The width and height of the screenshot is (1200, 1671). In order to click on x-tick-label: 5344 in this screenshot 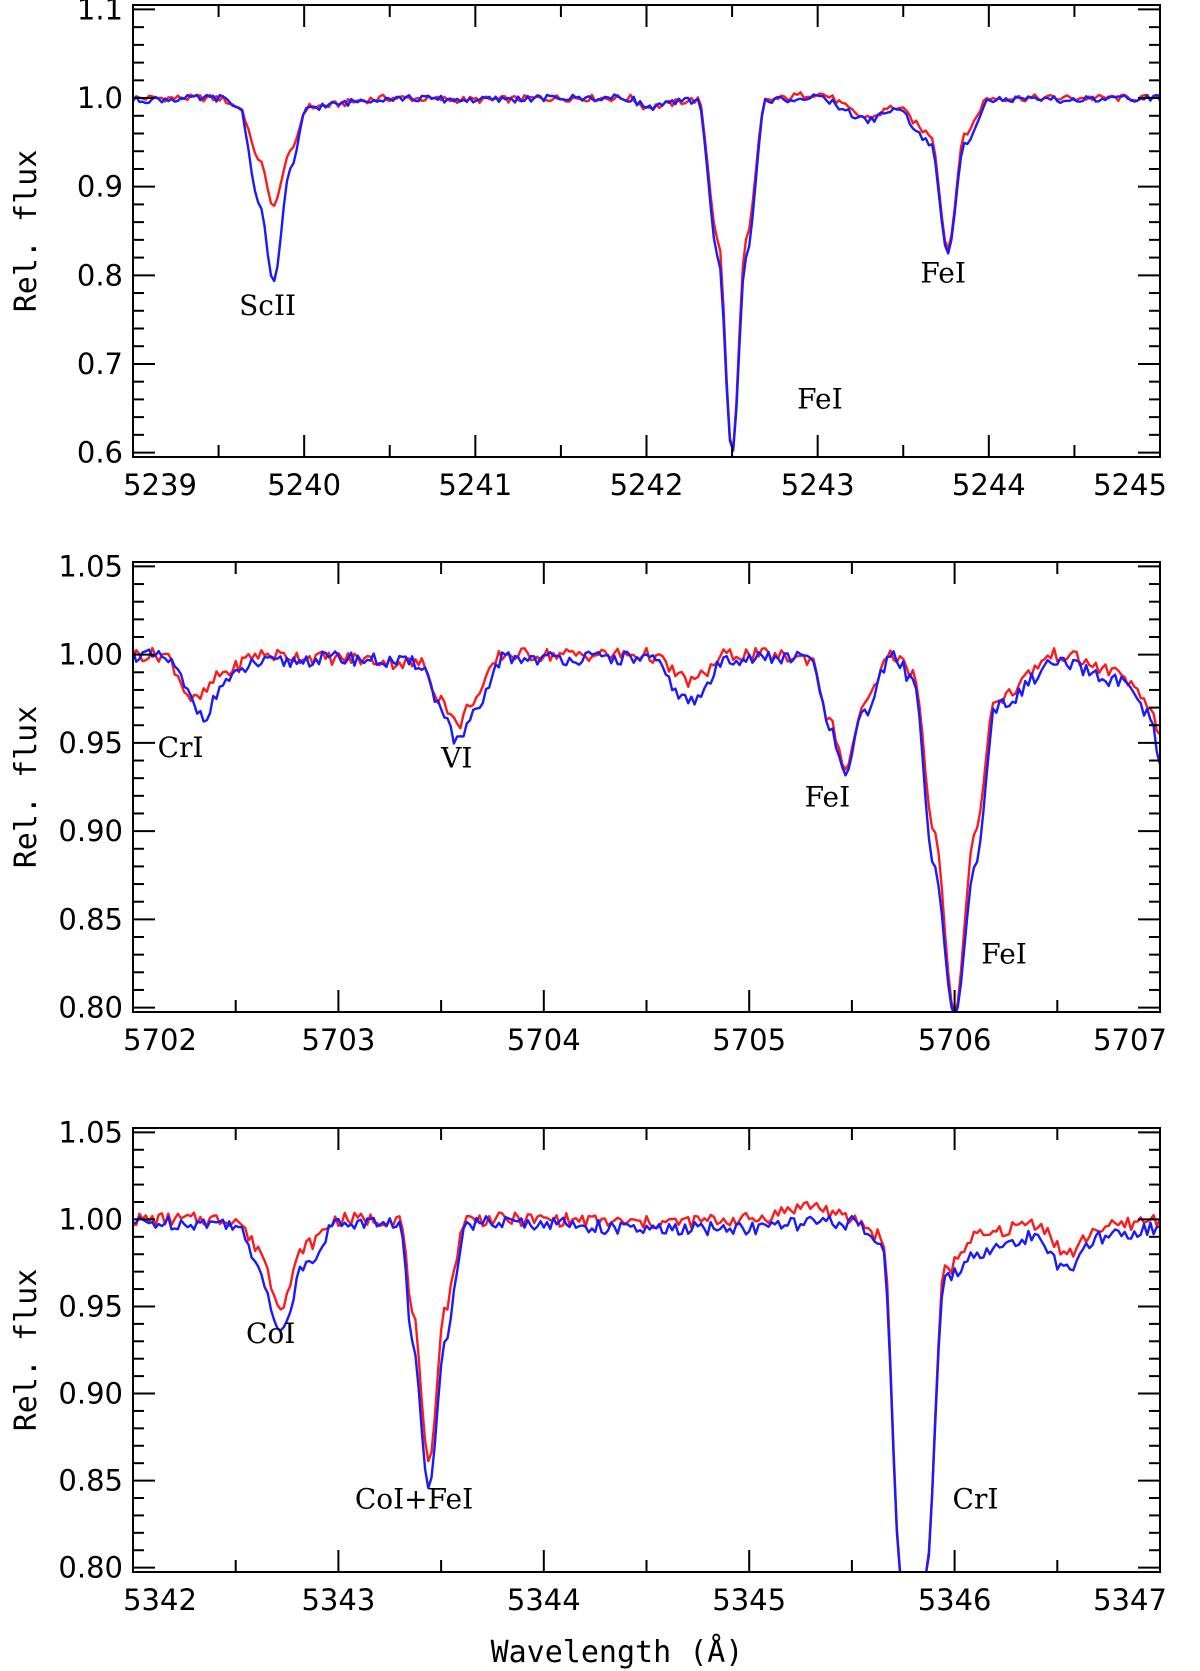, I will do `click(544, 1600)`.